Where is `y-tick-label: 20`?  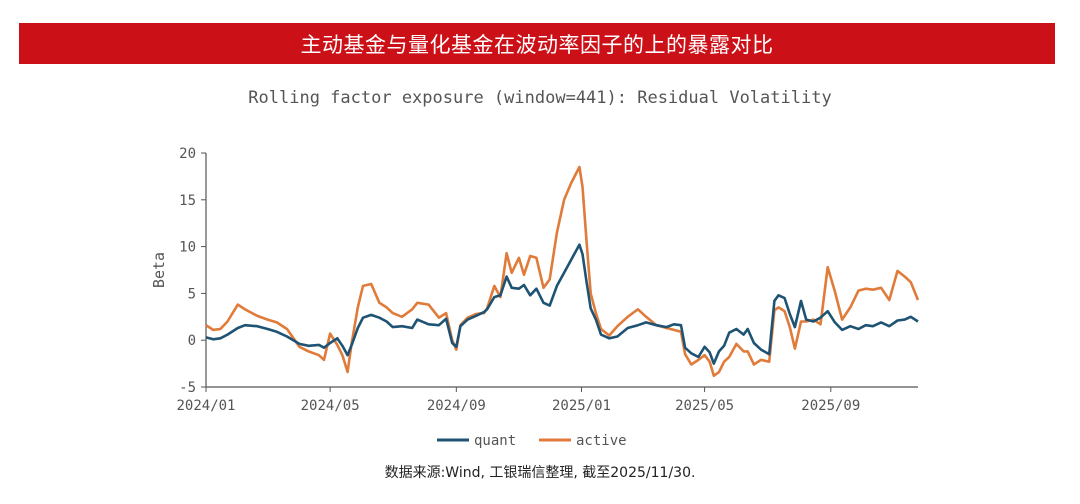
y-tick-label: 20 is located at coordinates (187, 154).